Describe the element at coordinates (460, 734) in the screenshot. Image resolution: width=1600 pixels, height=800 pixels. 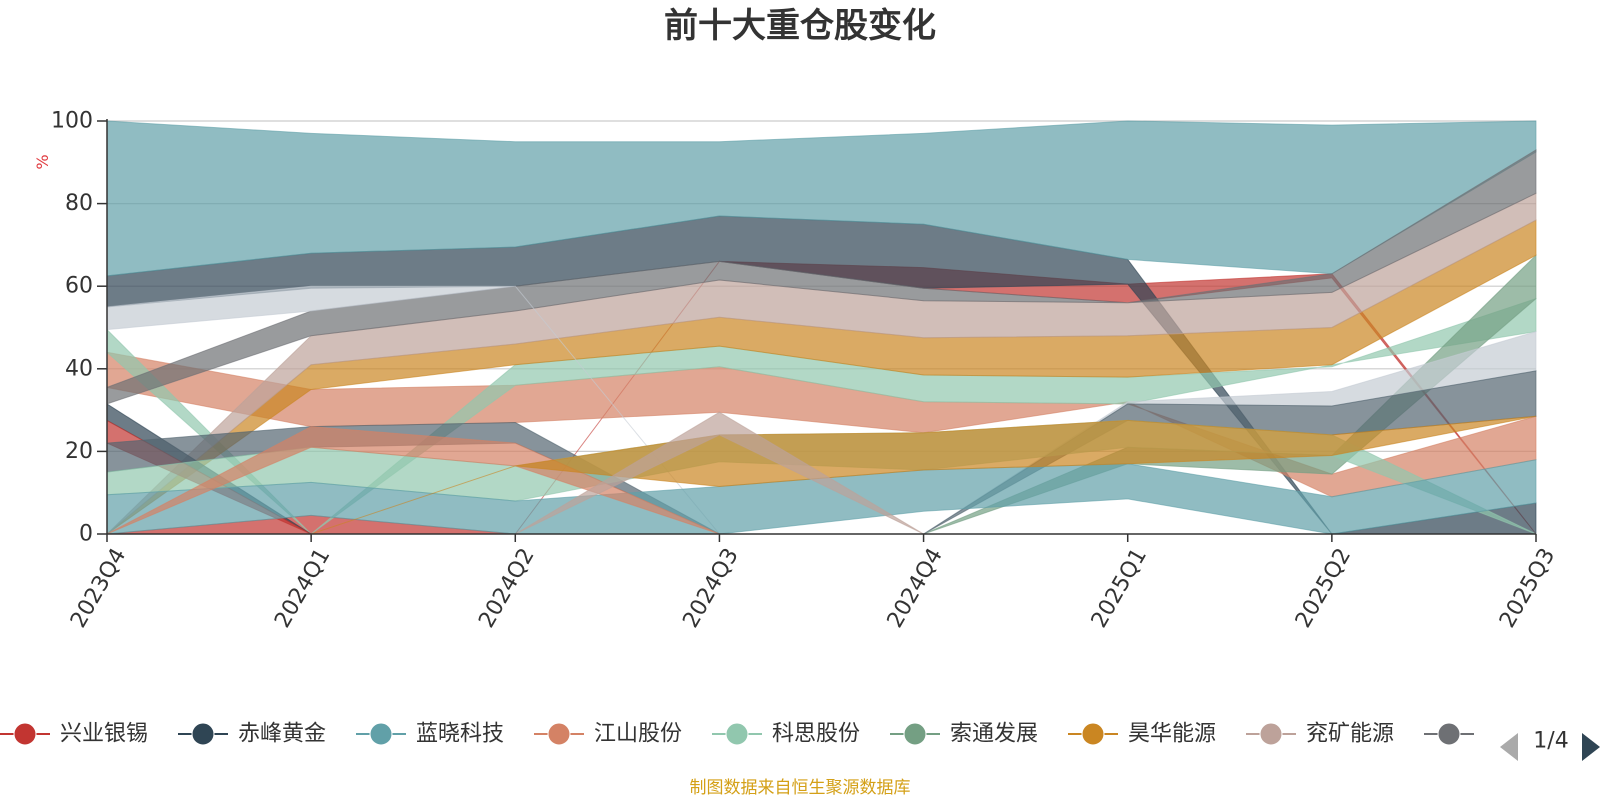
I see `legend-label: 蓝晓科技` at that location.